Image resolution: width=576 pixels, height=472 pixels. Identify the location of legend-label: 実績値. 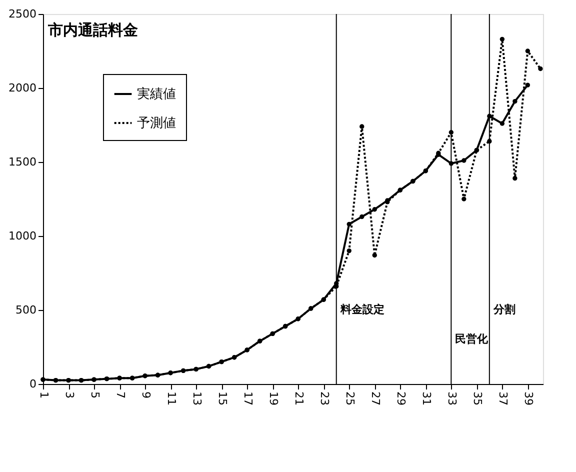
(156, 94).